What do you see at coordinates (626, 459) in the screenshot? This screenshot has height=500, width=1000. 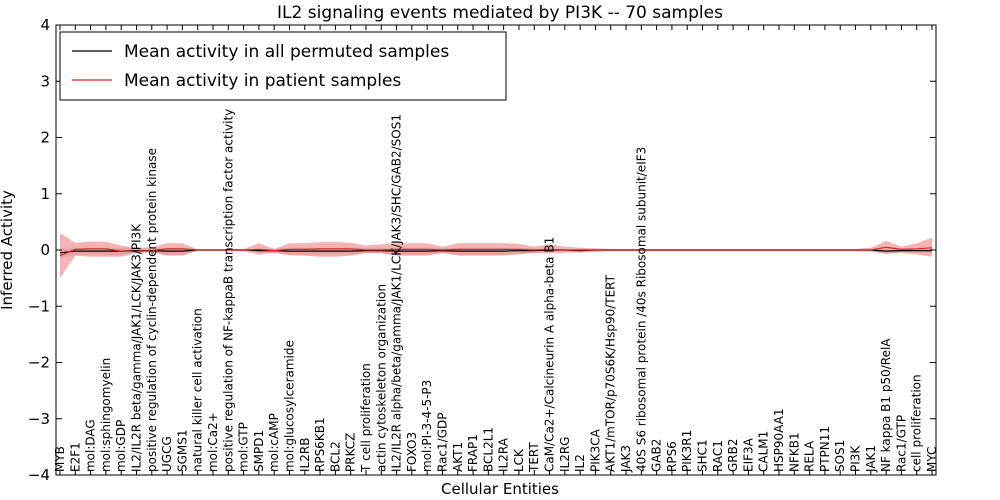 I see `entity-label: JAK3` at bounding box center [626, 459].